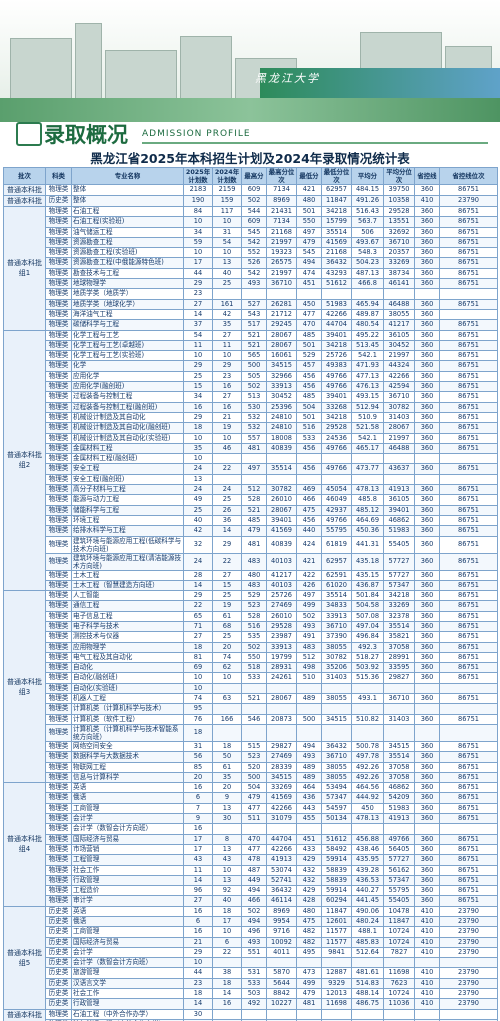 This screenshot has height=1021, width=500. What do you see at coordinates (281, 356) in the screenshot?
I see `table-cell: 16061` at bounding box center [281, 356].